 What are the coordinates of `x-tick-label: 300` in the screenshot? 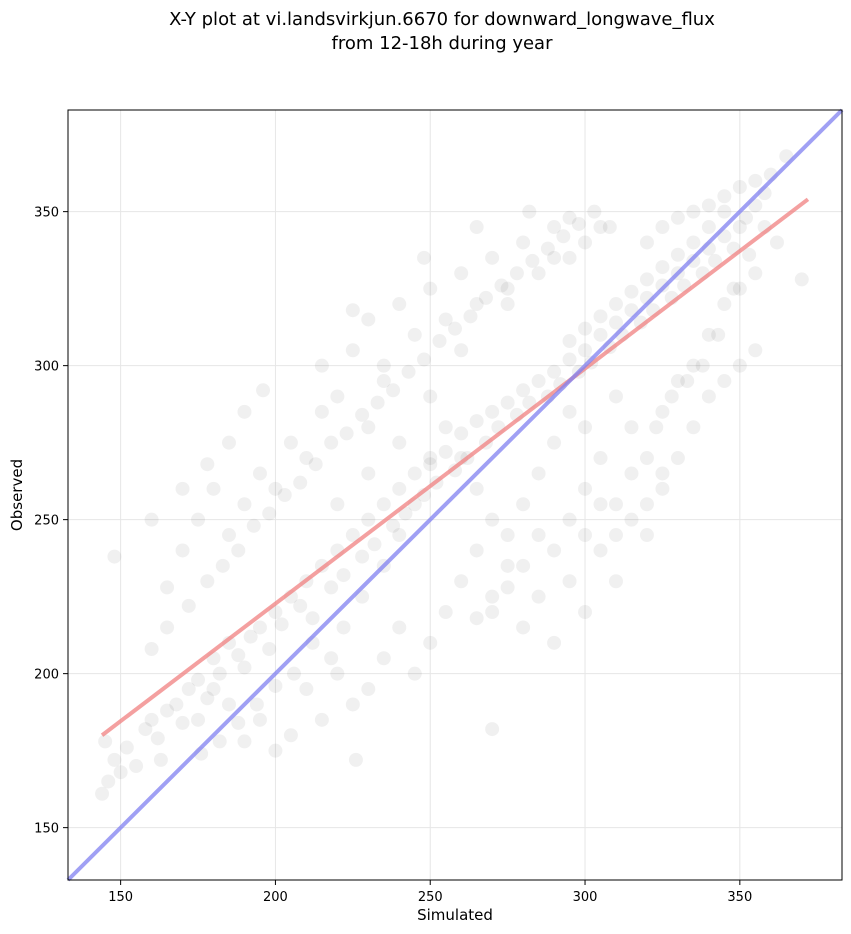 It's located at (585, 897).